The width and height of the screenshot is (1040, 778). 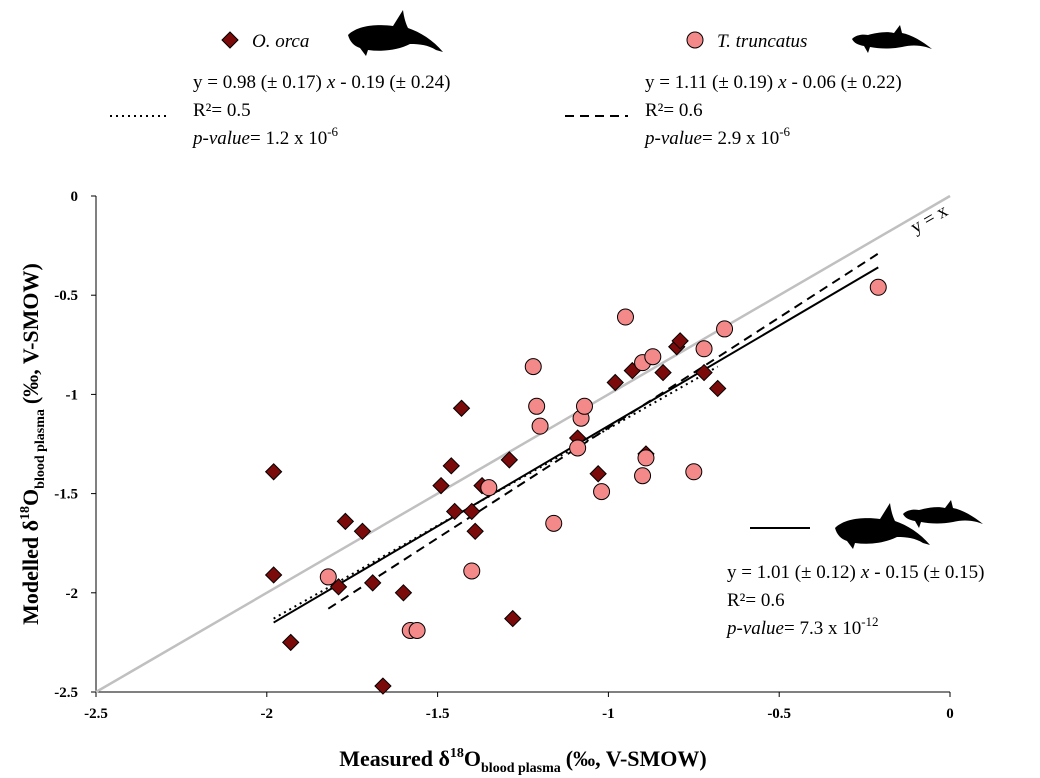 What do you see at coordinates (72, 395) in the screenshot?
I see `y-tick-label: -1` at bounding box center [72, 395].